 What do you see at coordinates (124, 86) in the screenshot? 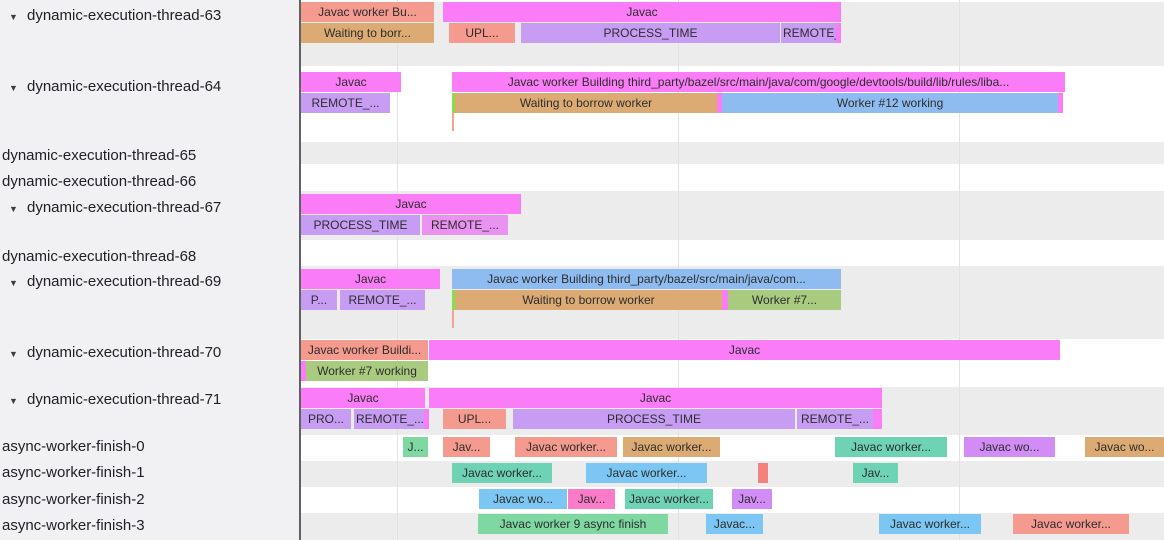
I see `thread-label: dynamic-execution-thread-64` at bounding box center [124, 86].